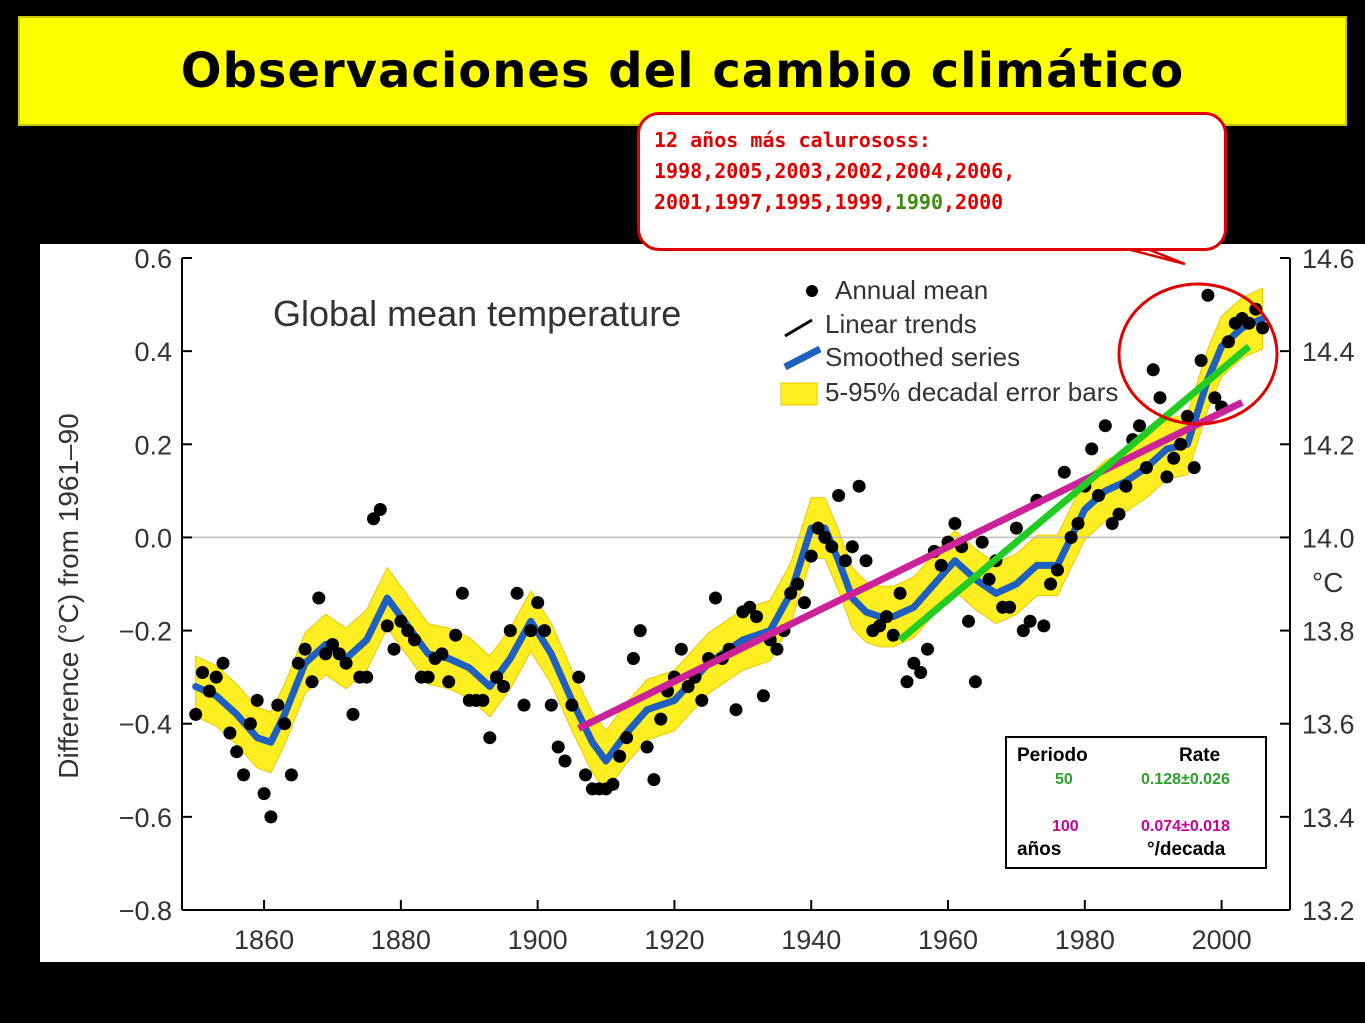 The width and height of the screenshot is (1365, 1023). I want to click on legend-trend-label: Linear trends, so click(901, 324).